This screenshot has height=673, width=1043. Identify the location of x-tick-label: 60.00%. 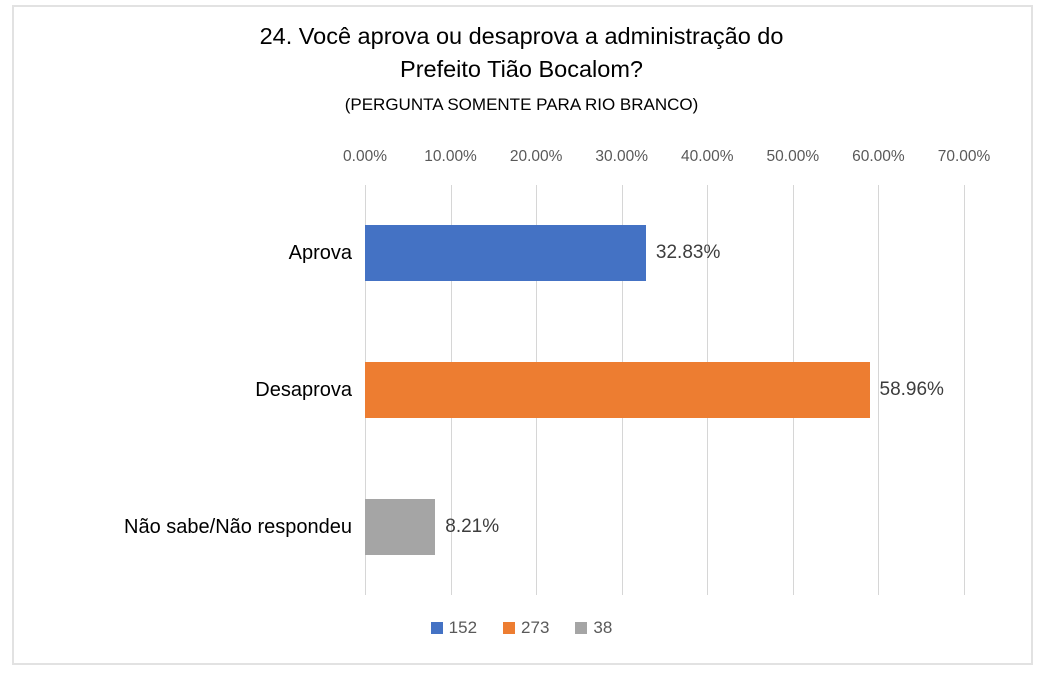
(878, 156).